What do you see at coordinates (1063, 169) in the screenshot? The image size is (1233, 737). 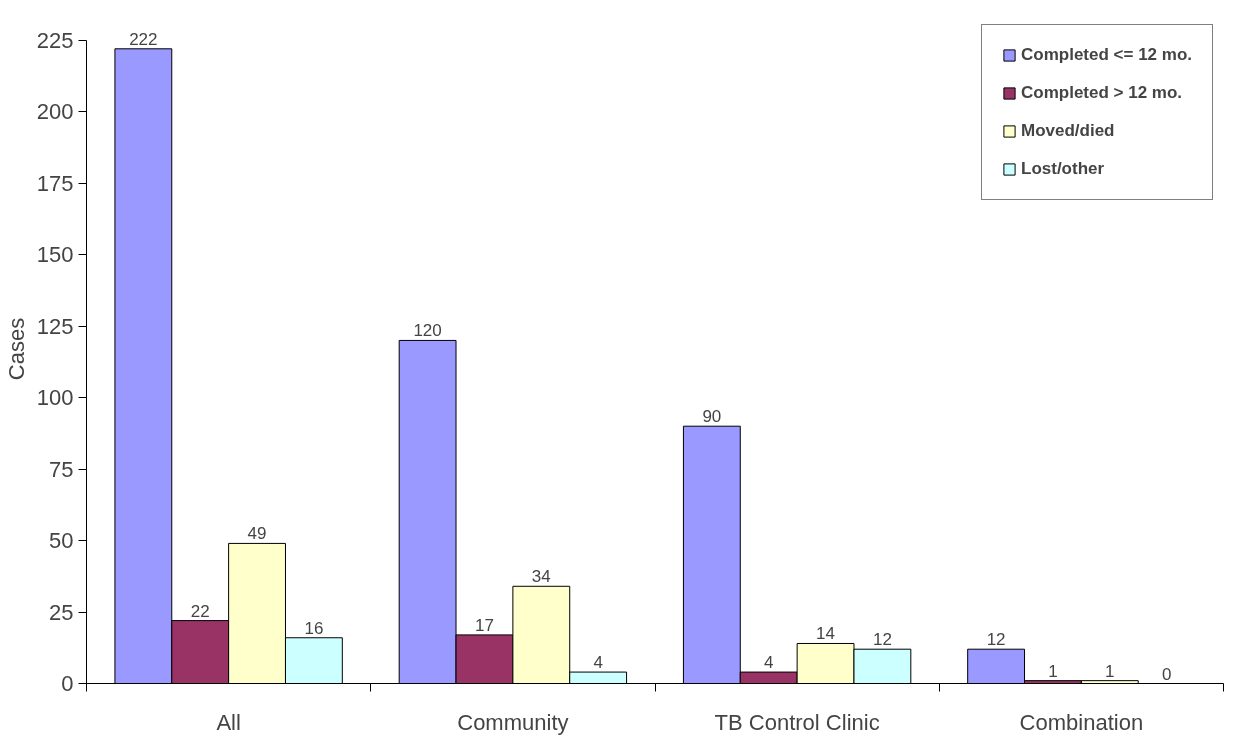 I see `legend-label: Lost/other` at bounding box center [1063, 169].